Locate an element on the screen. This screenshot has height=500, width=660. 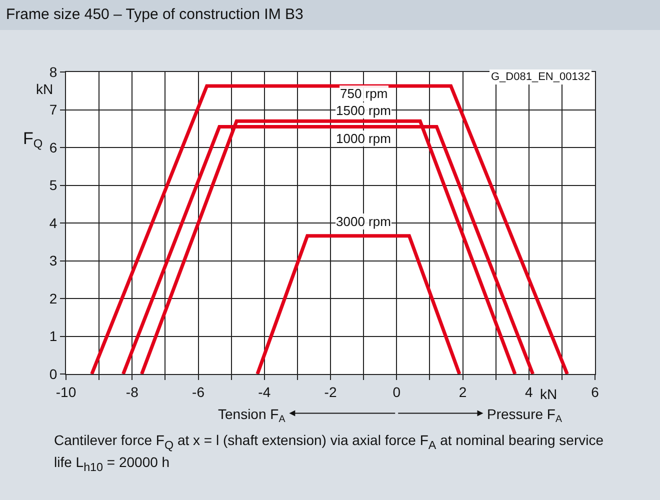
text: Cantilever force F$_{Q}$ at x = l (shaft extension) via axial force F$_{A}$ at nominal bearing service life L$_{h10}$ = 20000 h is located at coordinates (329, 453).